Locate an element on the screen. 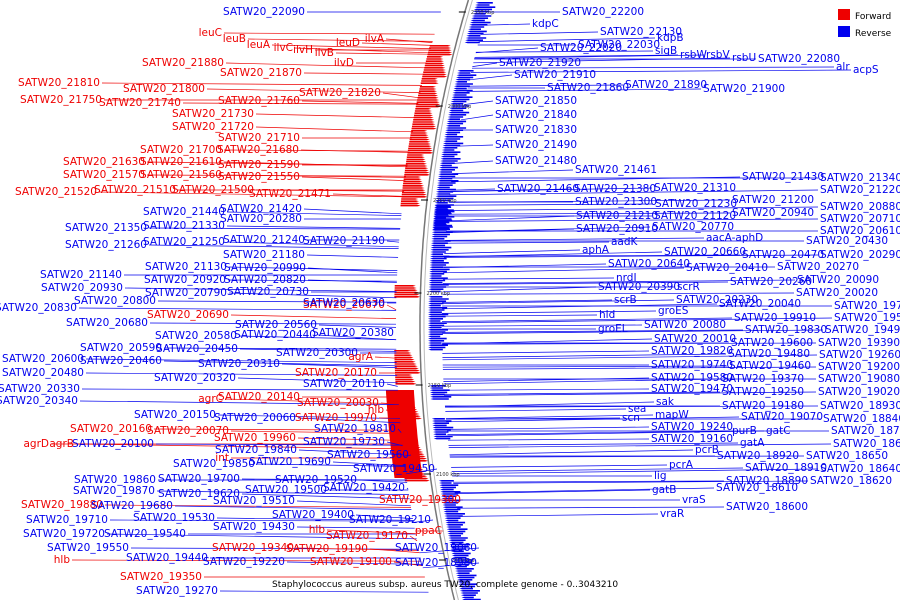 The width and height of the screenshot is (900, 600). left-gene-label: SATW20_20330 is located at coordinates (40, 389).